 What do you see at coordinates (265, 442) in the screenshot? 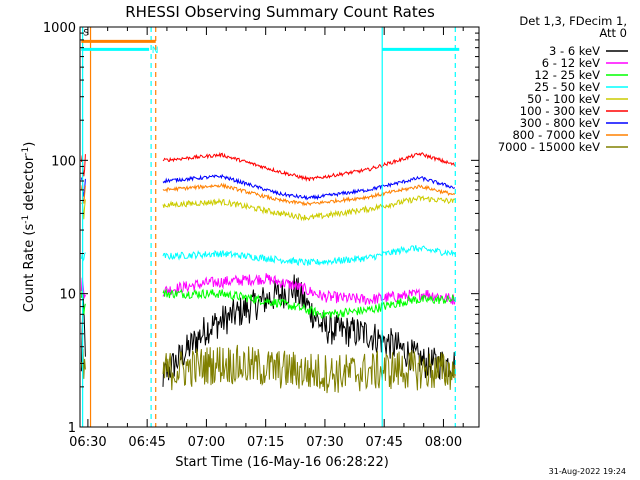
I see `x-tick-label: 07:15` at bounding box center [265, 442].